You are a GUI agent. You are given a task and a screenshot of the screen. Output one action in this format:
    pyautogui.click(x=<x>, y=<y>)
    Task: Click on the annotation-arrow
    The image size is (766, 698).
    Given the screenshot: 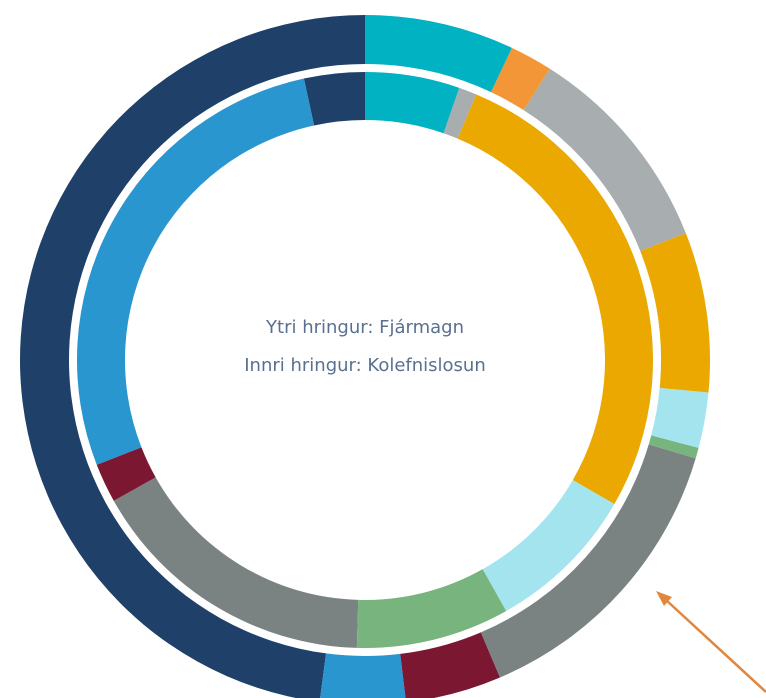 What is the action you would take?
    pyautogui.click(x=711, y=642)
    